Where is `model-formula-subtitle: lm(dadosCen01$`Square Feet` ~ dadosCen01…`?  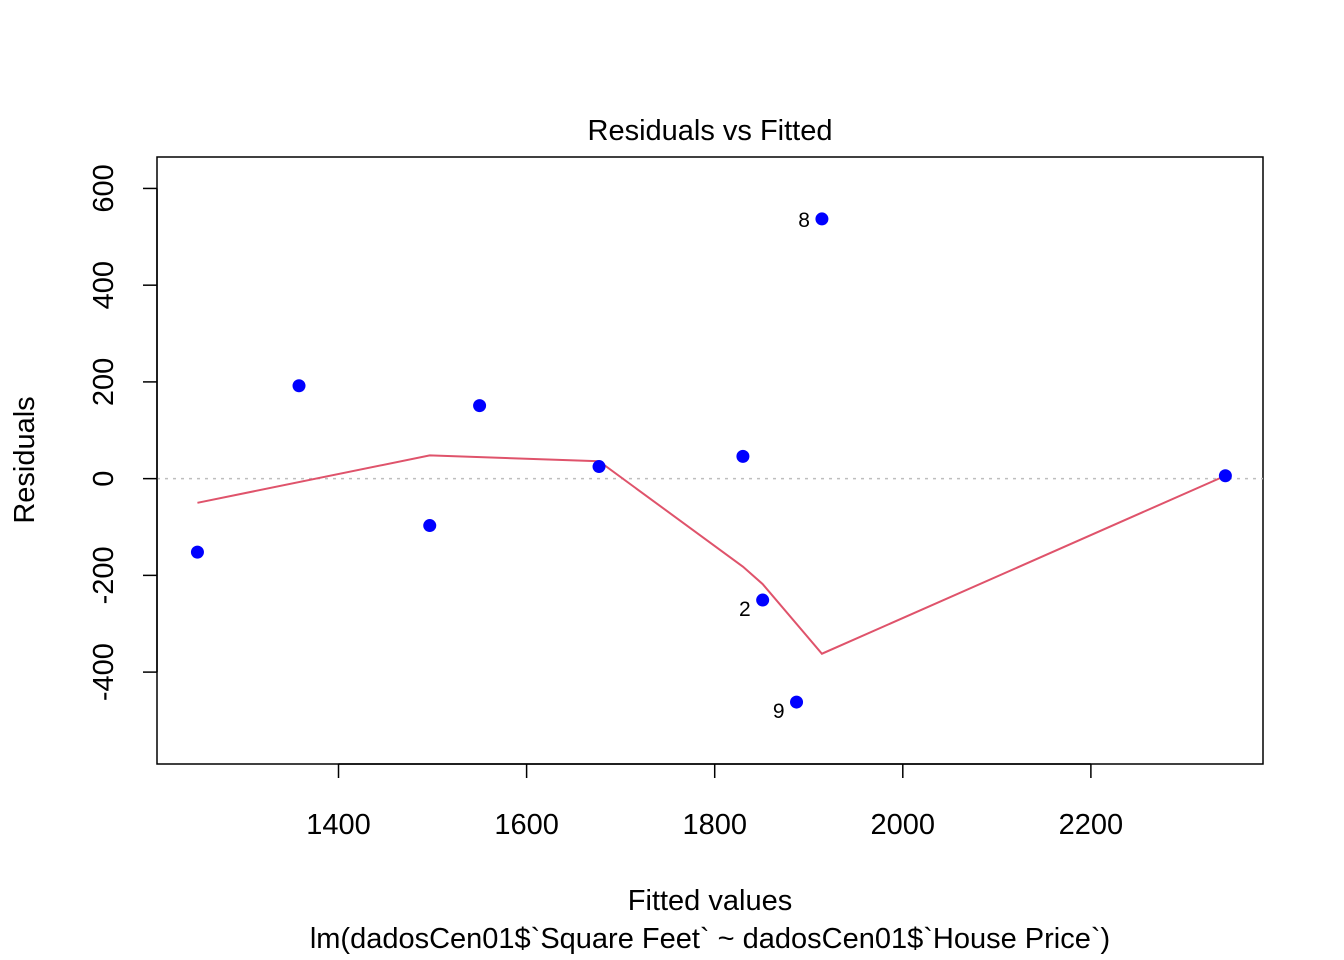 model-formula-subtitle: lm(dadosCen01$`Square Feet` ~ dadosCen01… is located at coordinates (710, 939).